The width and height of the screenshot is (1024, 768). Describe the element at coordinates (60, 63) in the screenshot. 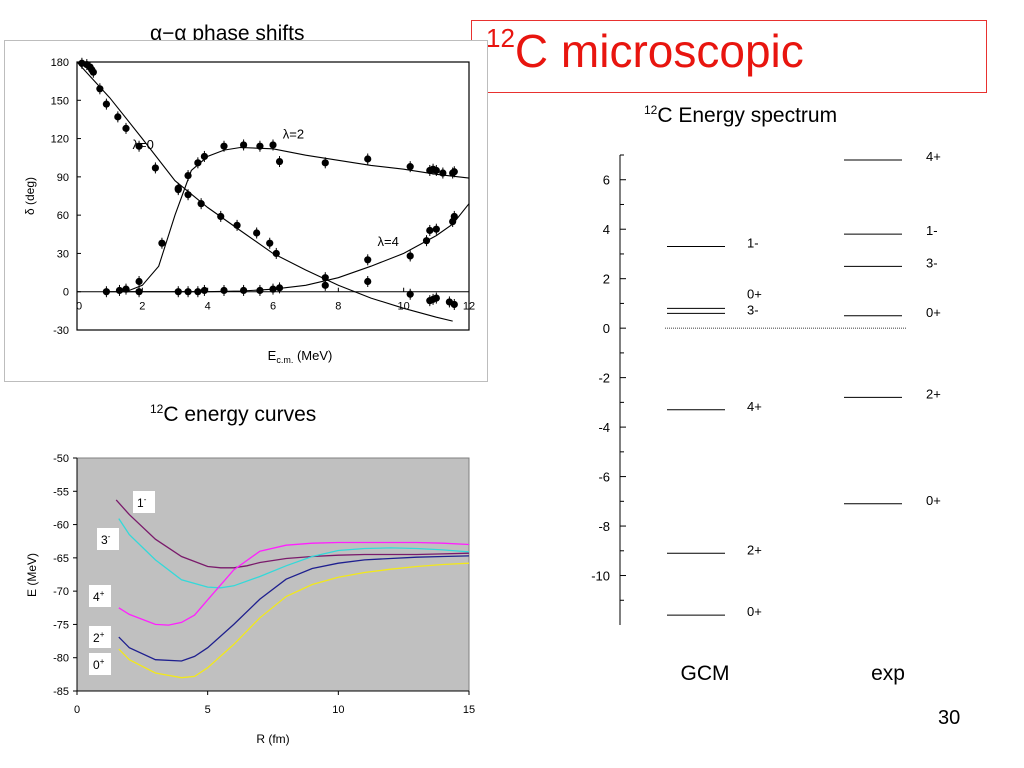

I see `y-tick-label: 180` at that location.